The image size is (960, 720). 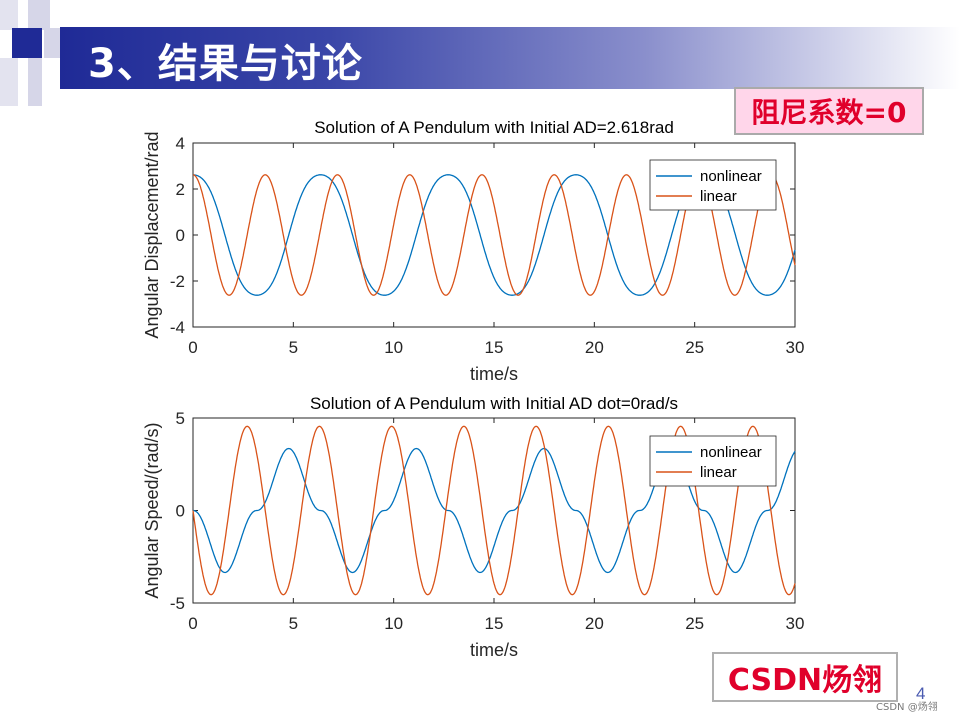 I want to click on y-tick-label: 2, so click(x=180, y=189).